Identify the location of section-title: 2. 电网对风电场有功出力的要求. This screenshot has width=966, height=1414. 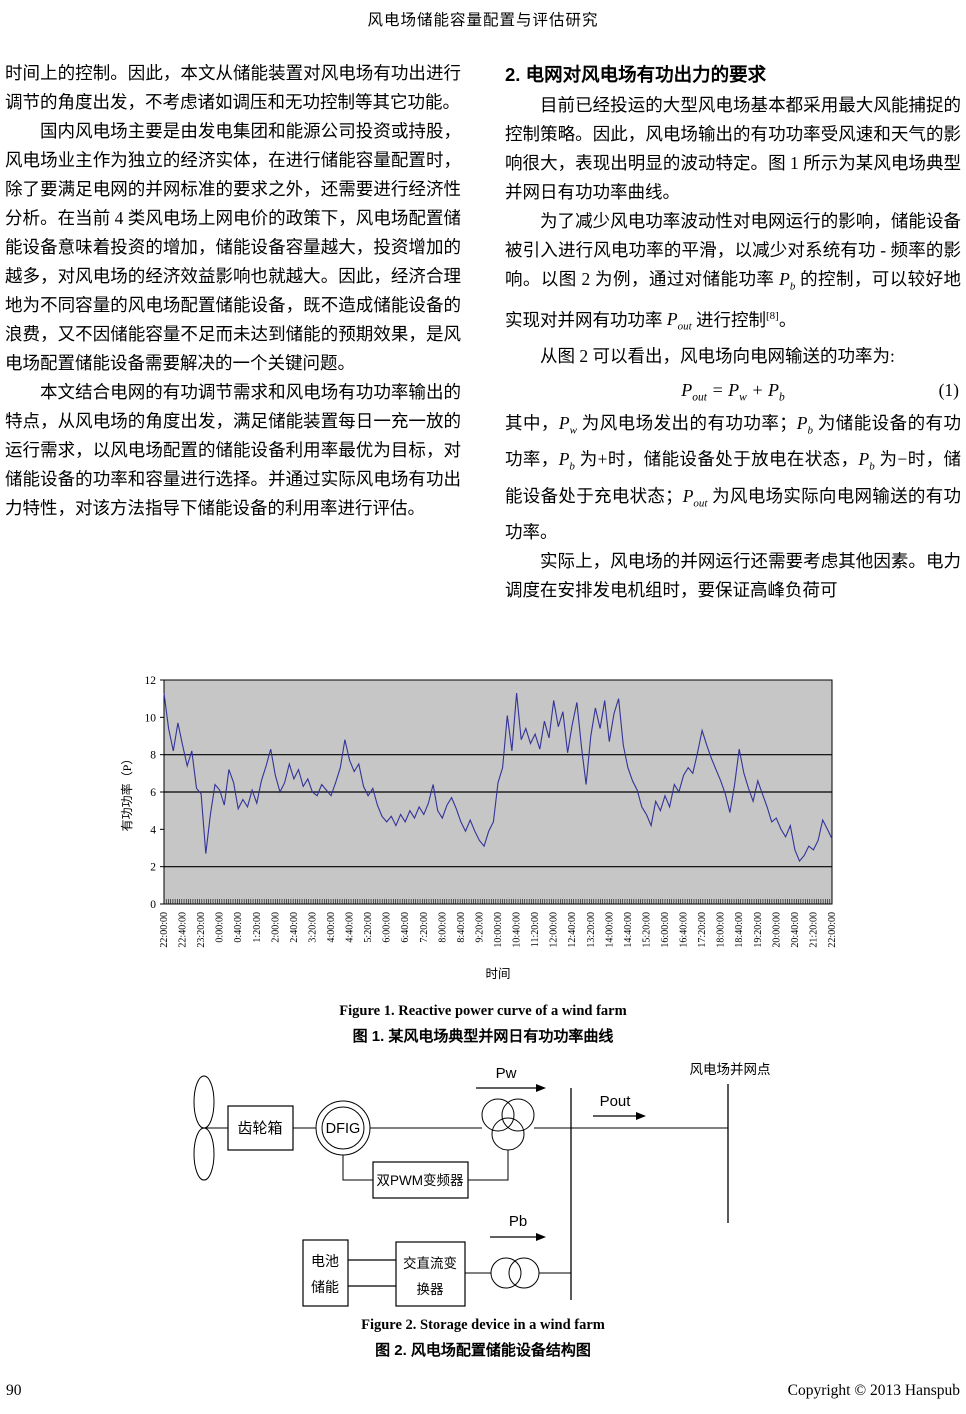
(636, 74).